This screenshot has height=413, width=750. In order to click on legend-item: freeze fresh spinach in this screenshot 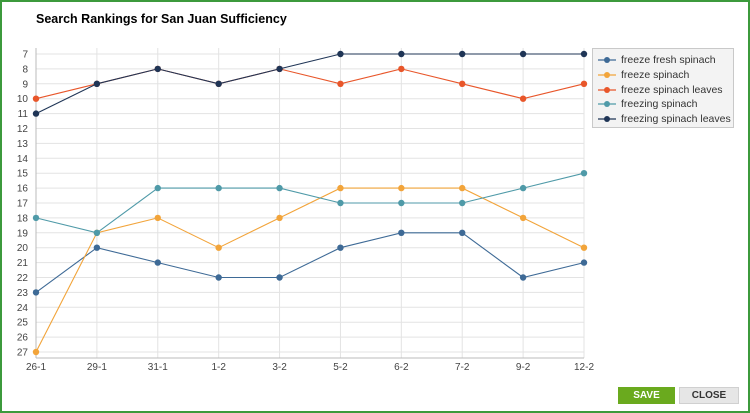, I will do `click(656, 60)`.